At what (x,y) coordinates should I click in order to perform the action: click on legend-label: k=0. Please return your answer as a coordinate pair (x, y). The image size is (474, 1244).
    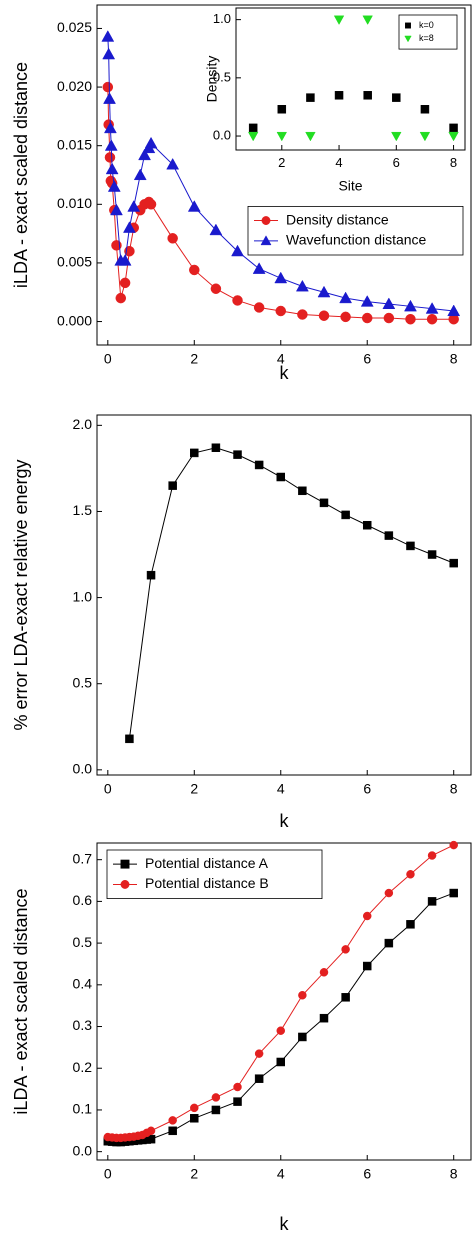
    Looking at the image, I should click on (426, 25).